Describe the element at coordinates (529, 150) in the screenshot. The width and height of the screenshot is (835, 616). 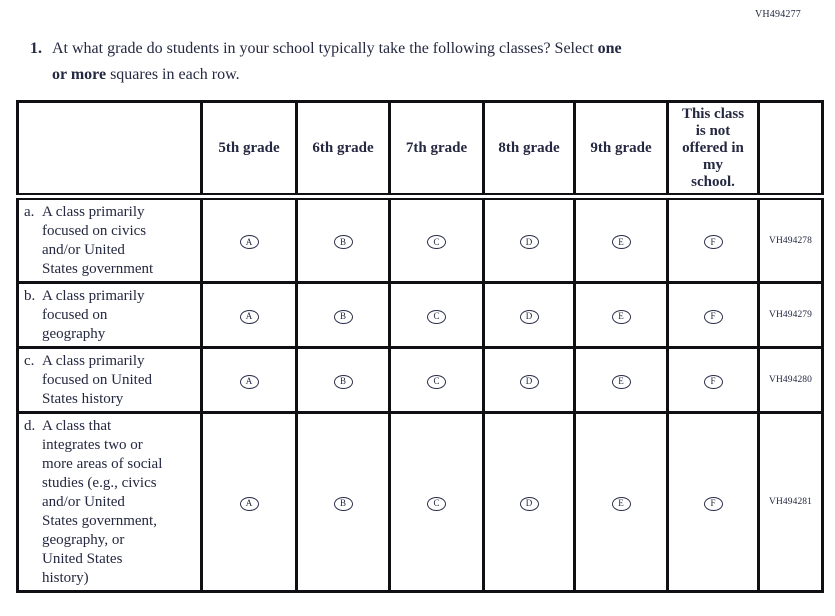
I see `header-8th-grade: 8th grade` at that location.